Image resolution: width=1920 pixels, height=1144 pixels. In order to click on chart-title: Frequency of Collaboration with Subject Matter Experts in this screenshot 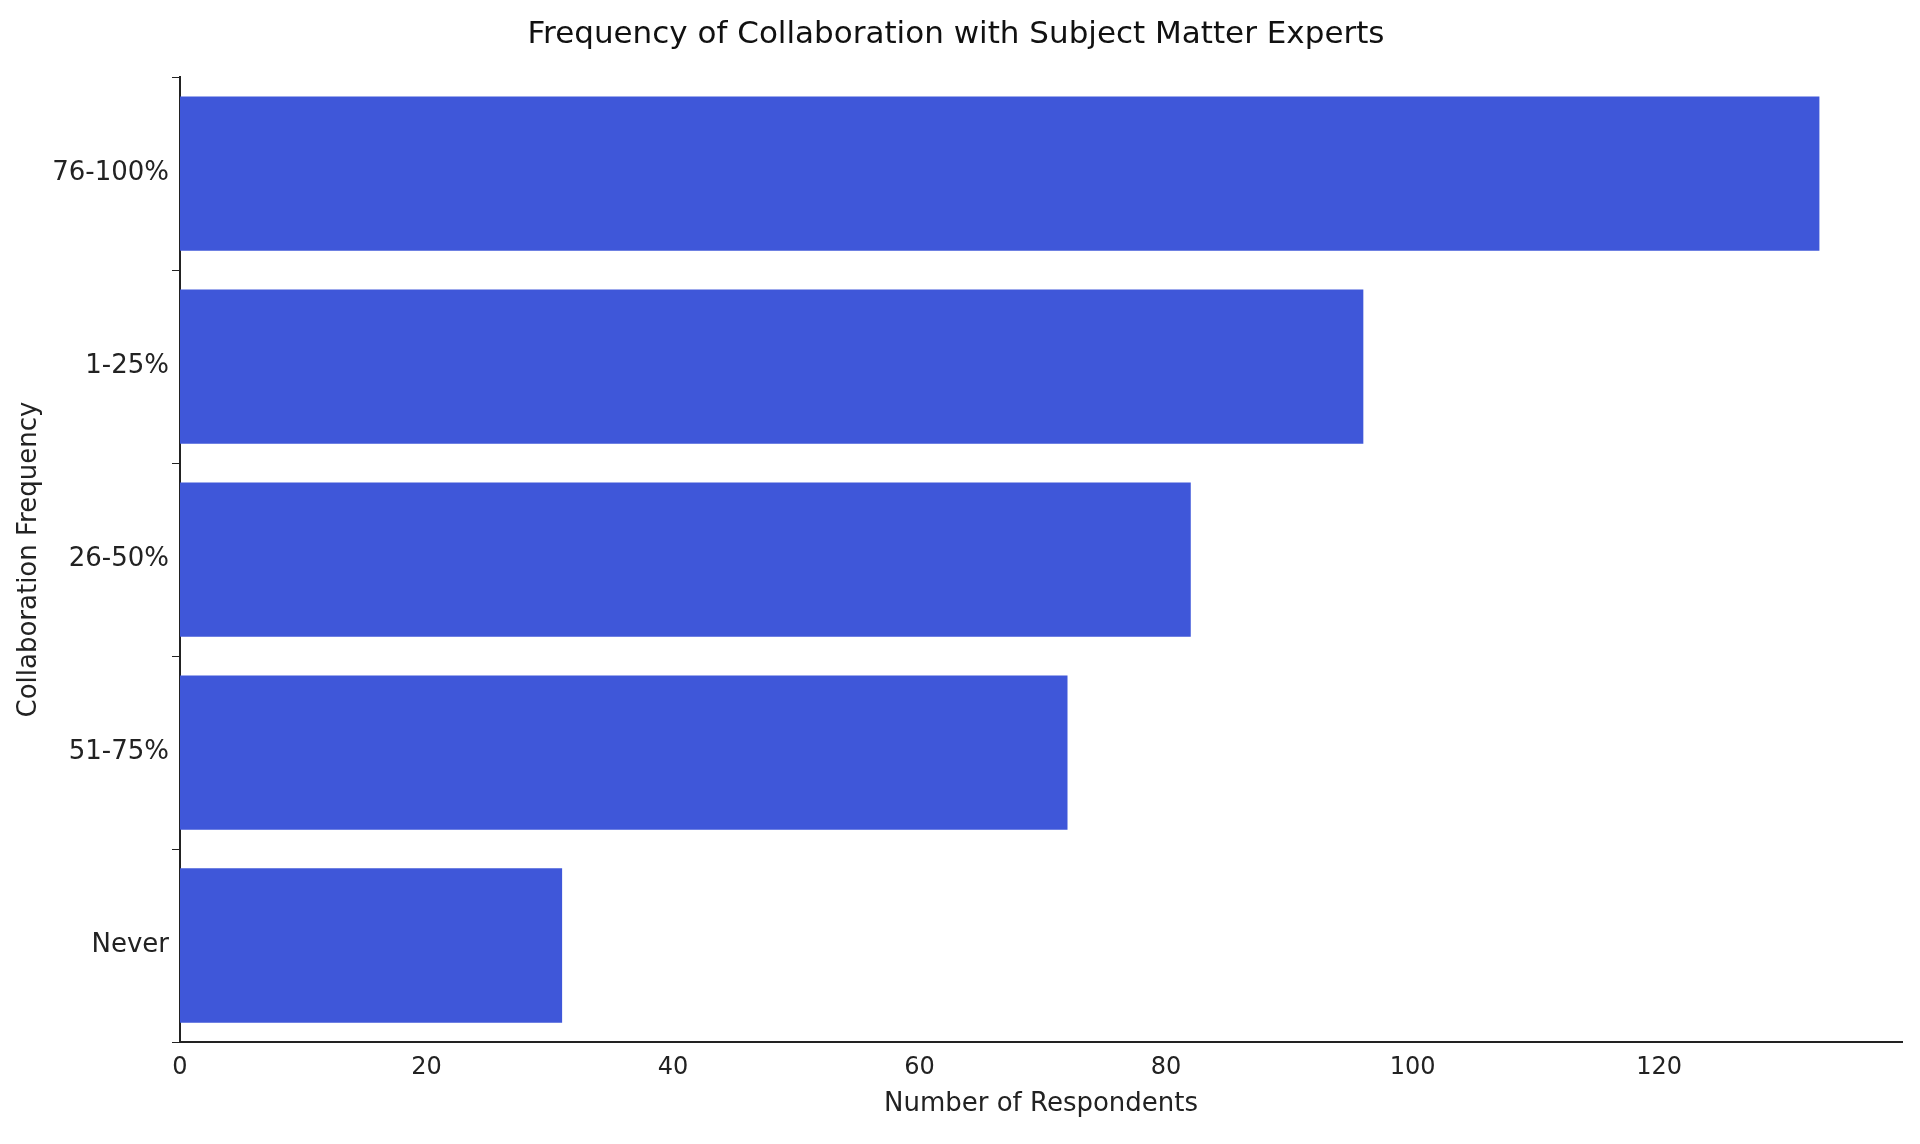, I will do `click(956, 31)`.